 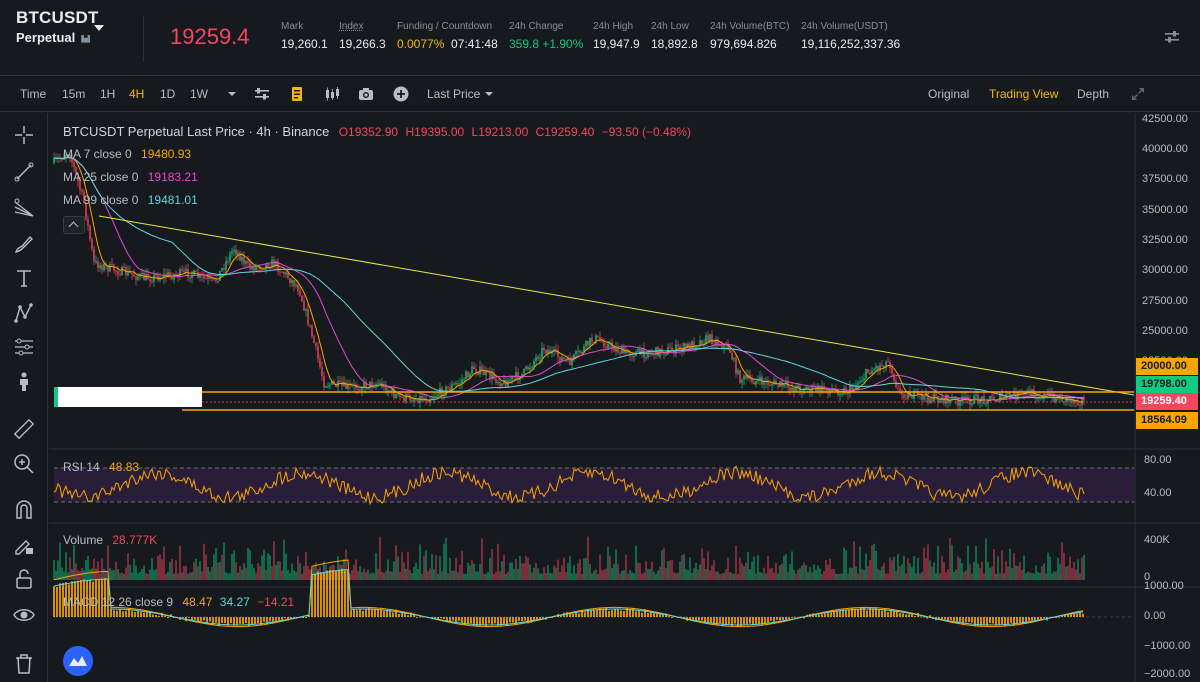 I want to click on interval-1h: 1H, so click(x=108, y=94).